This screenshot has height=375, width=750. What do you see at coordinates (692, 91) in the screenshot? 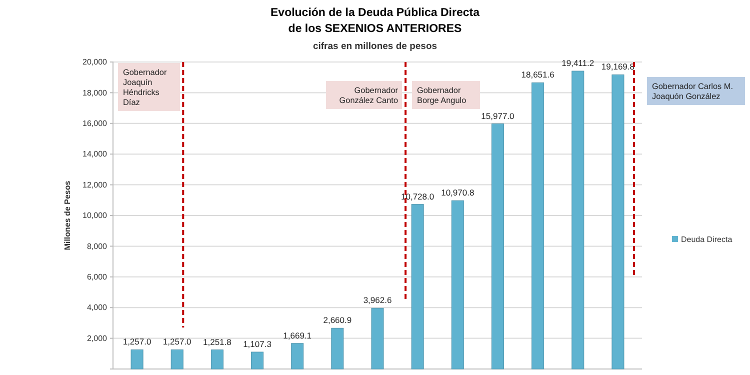
I see `text: Gobernador Carlos M. Joaquón González` at bounding box center [692, 91].